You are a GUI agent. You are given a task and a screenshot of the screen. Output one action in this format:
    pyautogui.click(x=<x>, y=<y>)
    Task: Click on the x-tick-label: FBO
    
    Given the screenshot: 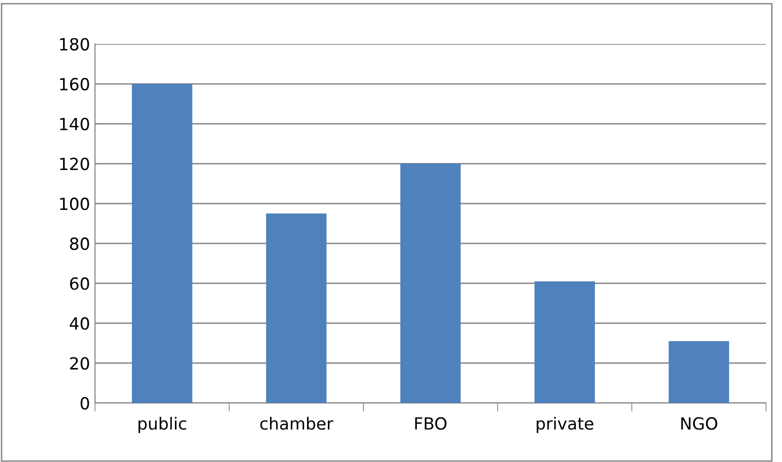 What is the action you would take?
    pyautogui.click(x=430, y=423)
    